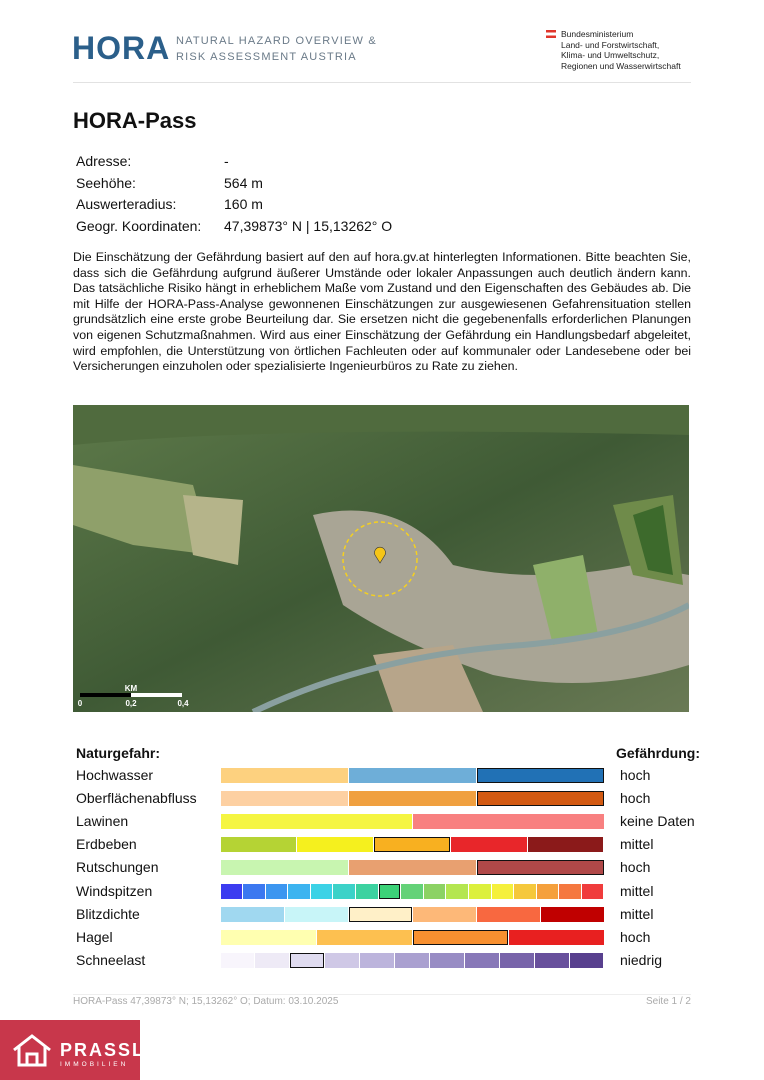  What do you see at coordinates (111, 959) in the screenshot?
I see `hazard-name: Schneelast` at bounding box center [111, 959].